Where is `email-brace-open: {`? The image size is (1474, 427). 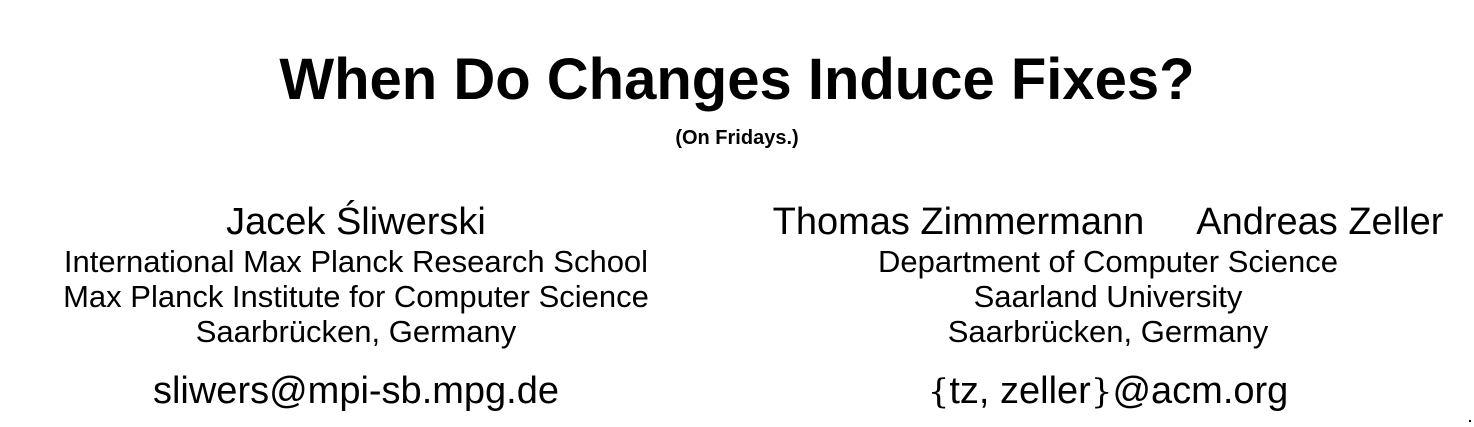 email-brace-open: { is located at coordinates (938, 392).